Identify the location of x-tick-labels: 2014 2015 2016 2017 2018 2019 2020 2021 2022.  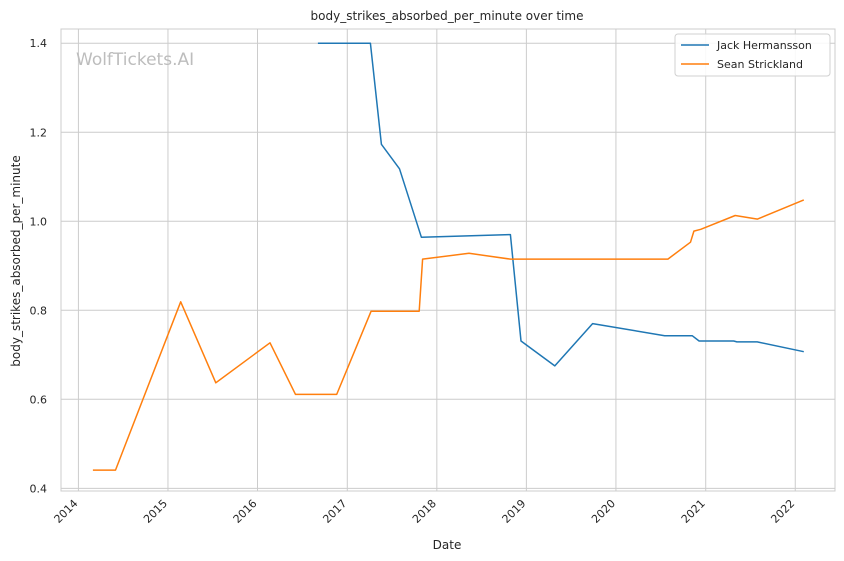
(425, 511).